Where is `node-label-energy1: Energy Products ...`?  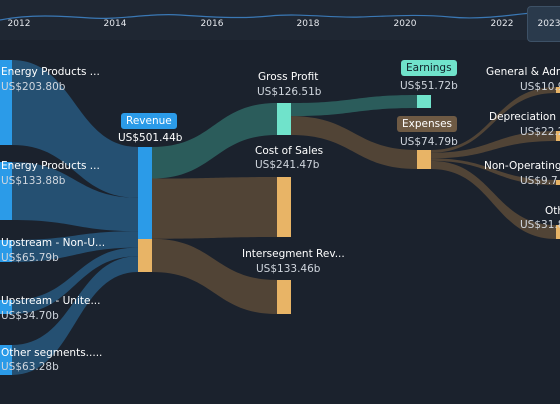 node-label-energy1: Energy Products ... is located at coordinates (50, 72).